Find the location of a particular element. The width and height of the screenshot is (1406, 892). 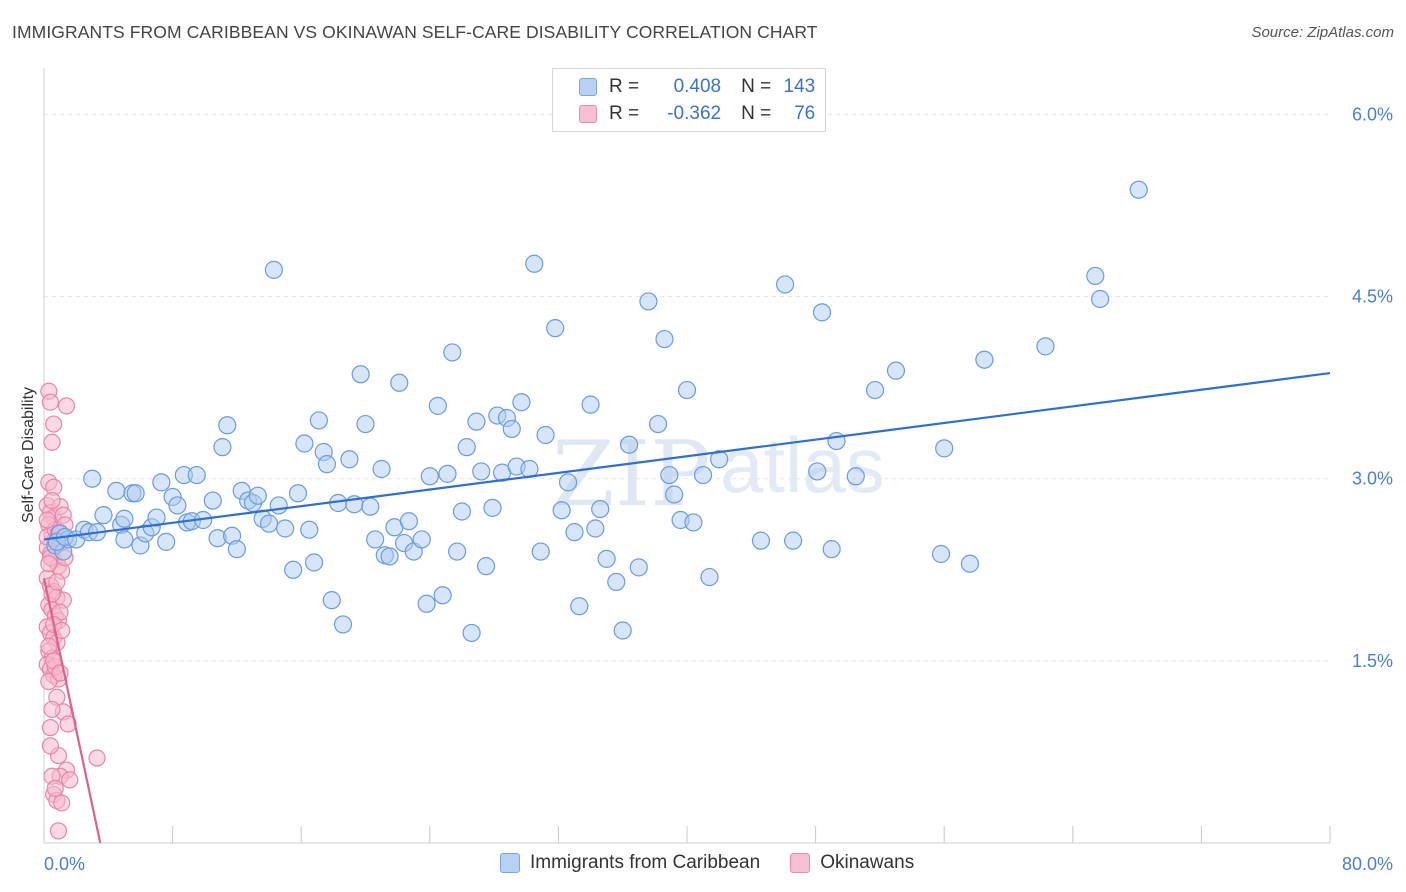

watermark-atlas: atlas is located at coordinates (802, 465).